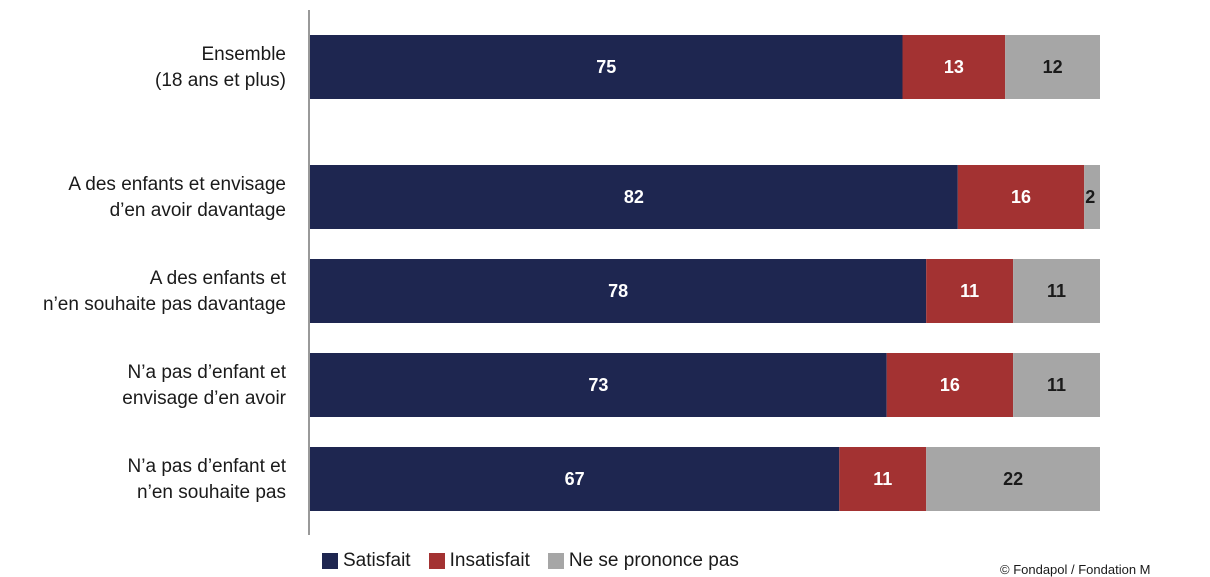  I want to click on category-label-line: (18 ans et plus), so click(220, 80).